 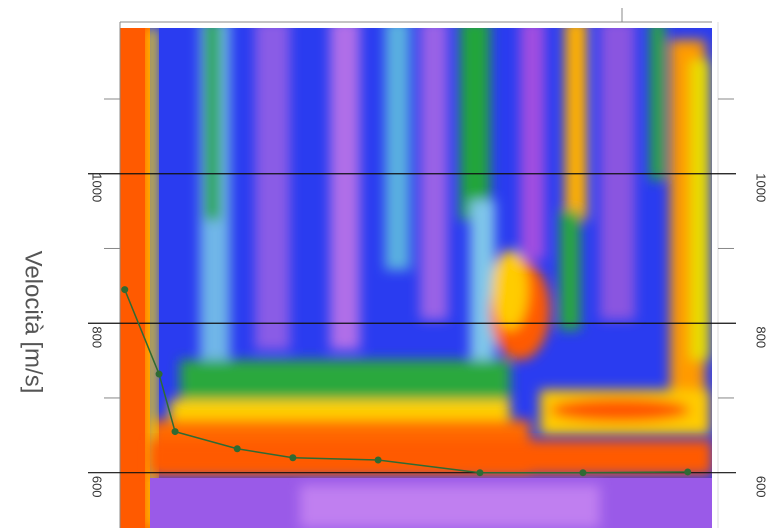 I want to click on y2-tick-label: 800, so click(x=761, y=337).